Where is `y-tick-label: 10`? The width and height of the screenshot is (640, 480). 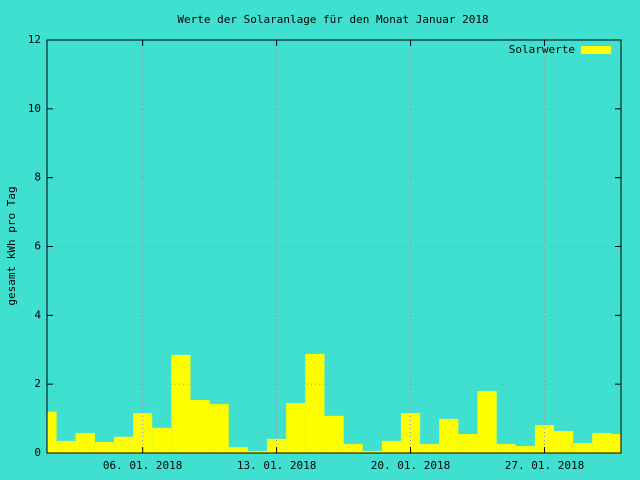 y-tick-label: 10 is located at coordinates (34, 108).